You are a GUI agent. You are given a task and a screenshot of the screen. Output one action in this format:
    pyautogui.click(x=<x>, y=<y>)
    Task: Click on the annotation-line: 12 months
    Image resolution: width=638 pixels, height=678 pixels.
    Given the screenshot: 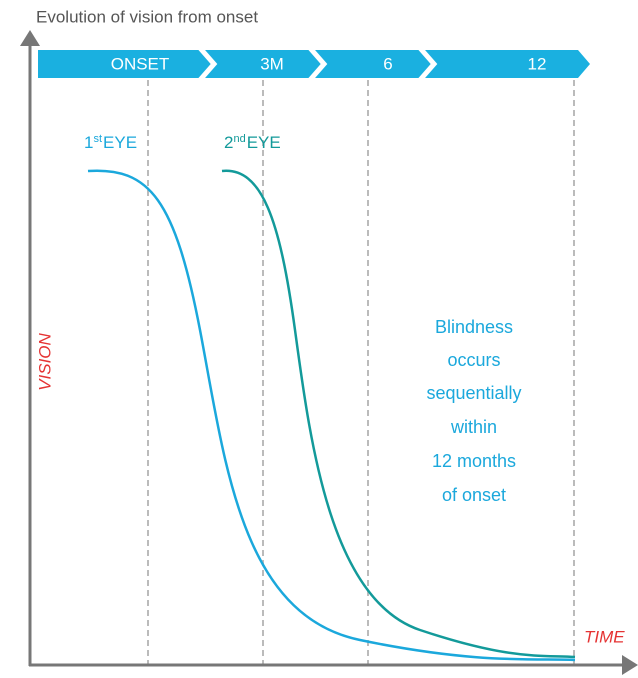 What is the action you would take?
    pyautogui.click(x=474, y=461)
    